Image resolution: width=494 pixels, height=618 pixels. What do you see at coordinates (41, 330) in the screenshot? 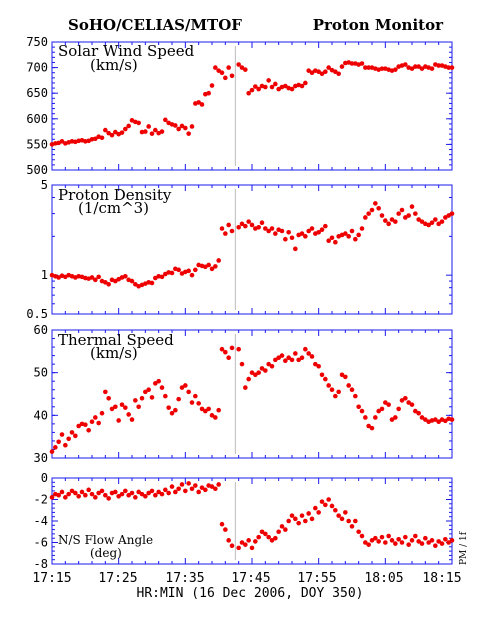
I see `y-tick-label: 60` at bounding box center [41, 330].